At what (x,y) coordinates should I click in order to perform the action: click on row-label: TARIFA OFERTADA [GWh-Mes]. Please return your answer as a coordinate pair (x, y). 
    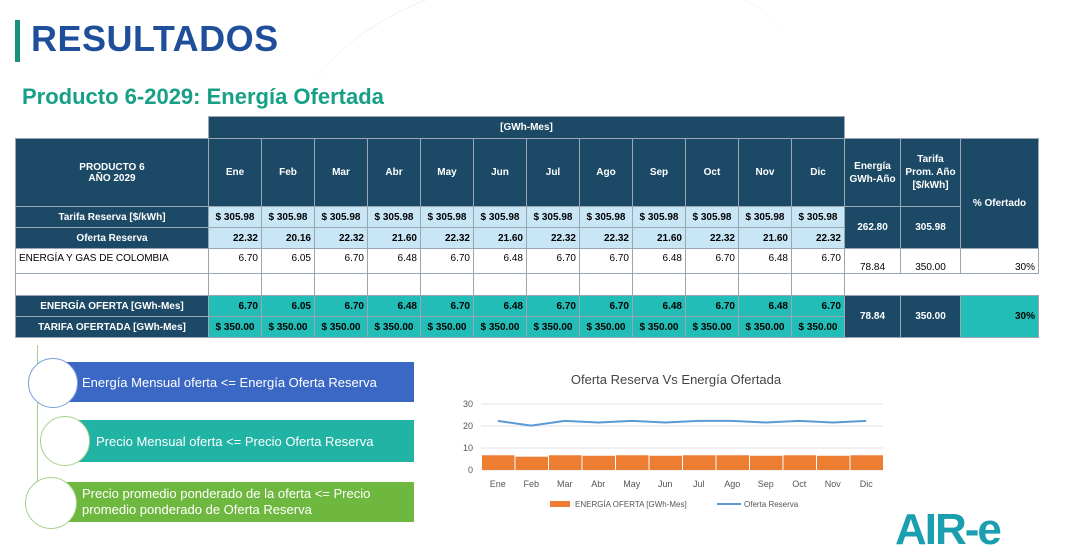
    Looking at the image, I should click on (112, 327).